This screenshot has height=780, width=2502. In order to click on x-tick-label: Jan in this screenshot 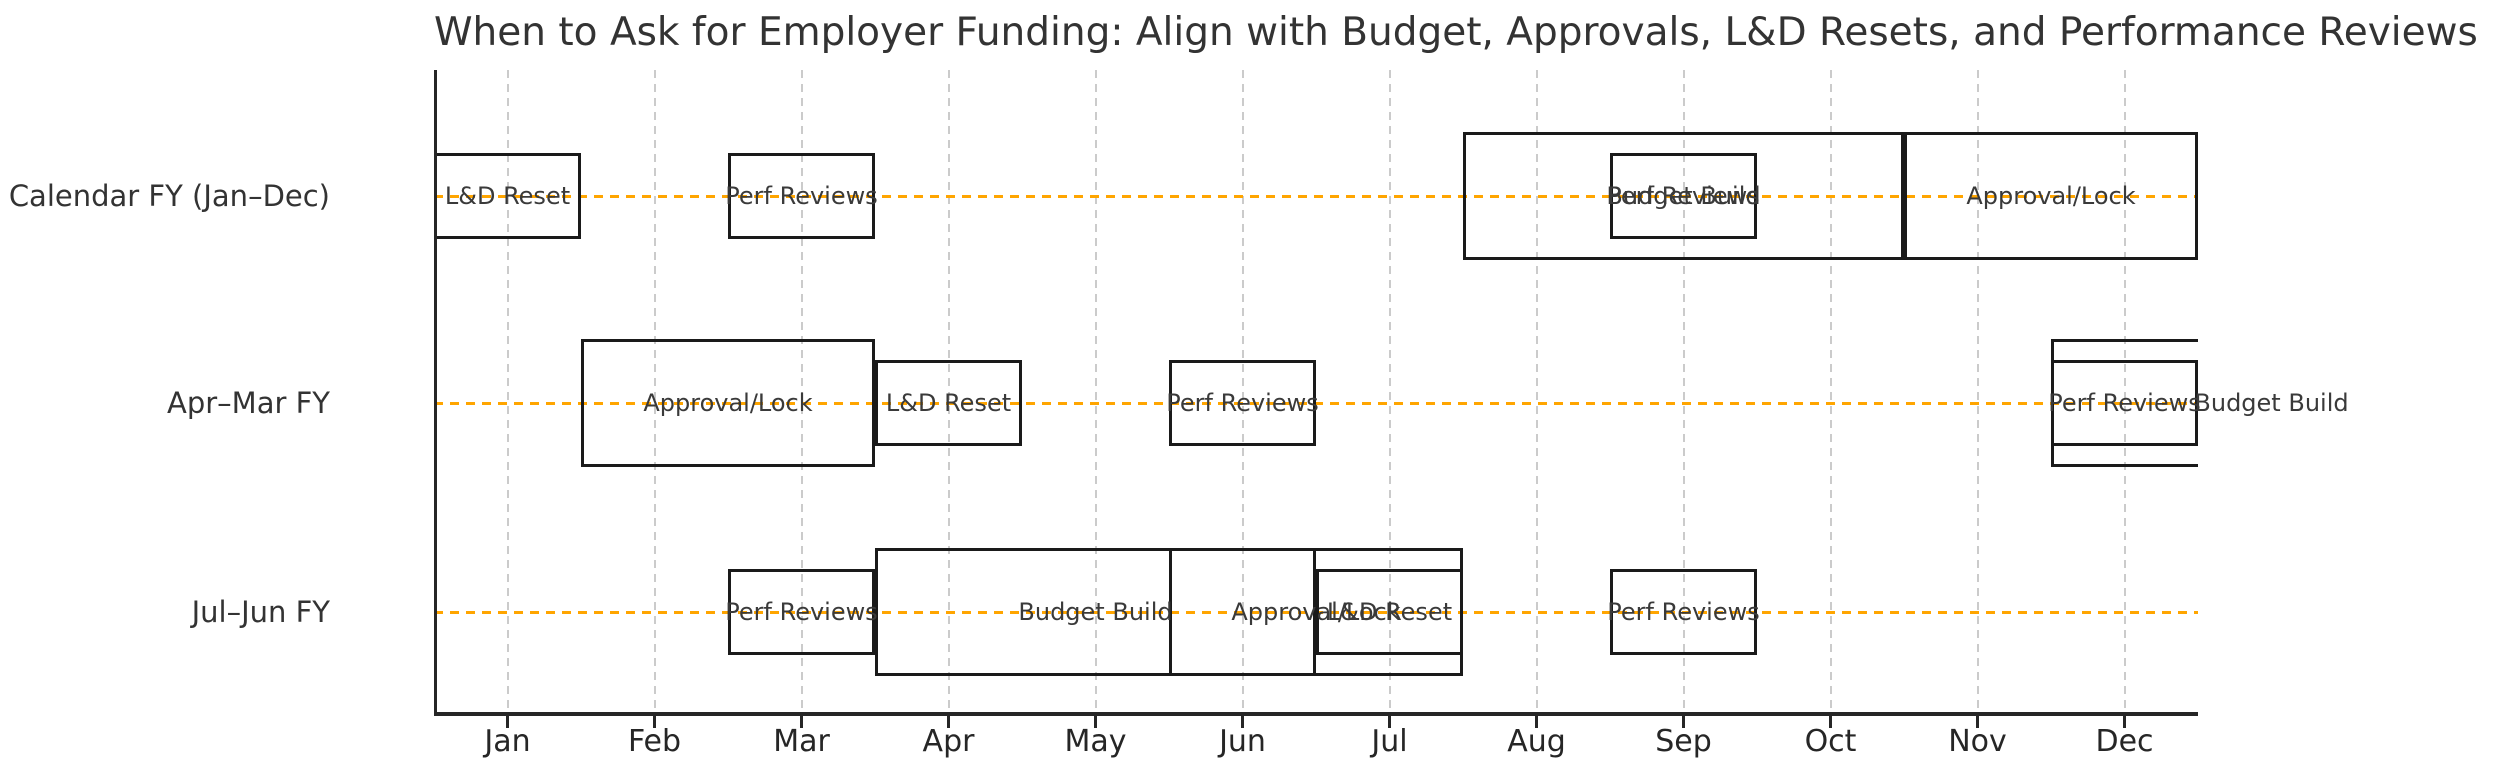, I will do `click(507, 741)`.